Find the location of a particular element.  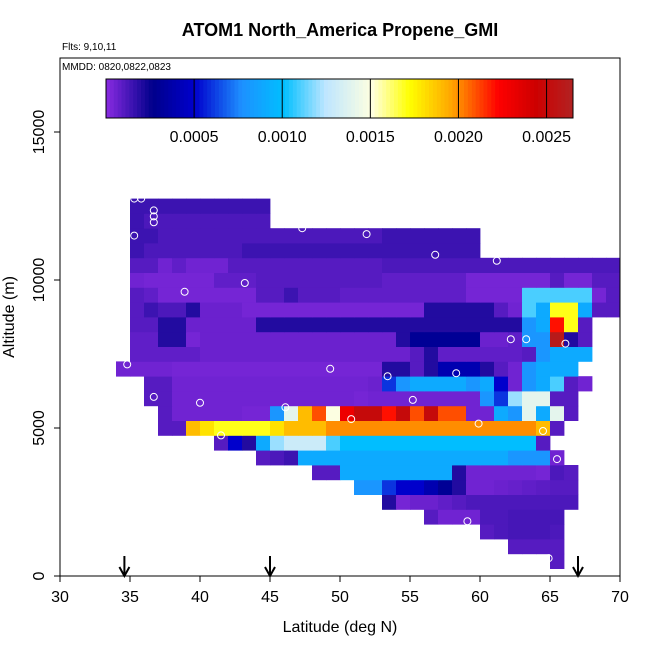

y-tick-label: 10000 is located at coordinates (39, 280).